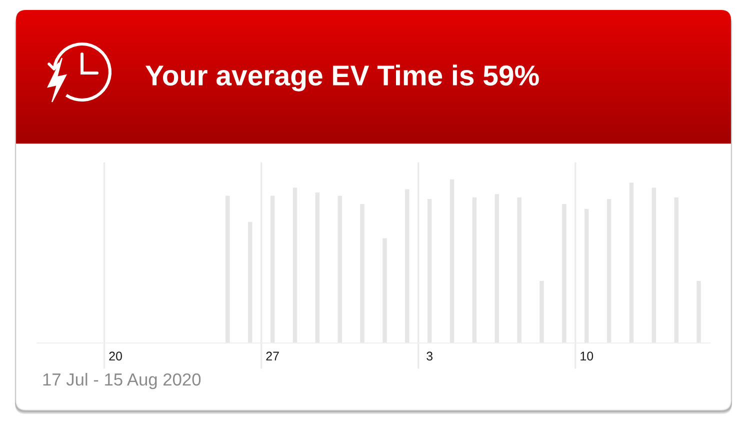 This screenshot has height=424, width=737. Describe the element at coordinates (115, 356) in the screenshot. I see `x-tick-label: 20` at that location.